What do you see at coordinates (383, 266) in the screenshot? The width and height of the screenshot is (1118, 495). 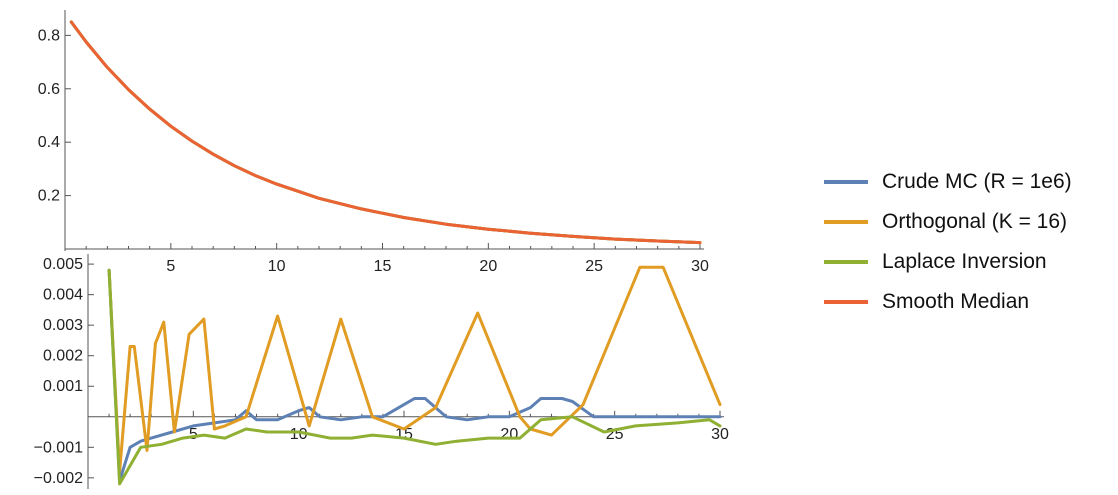 I see `x-tick-label: 15` at bounding box center [383, 266].